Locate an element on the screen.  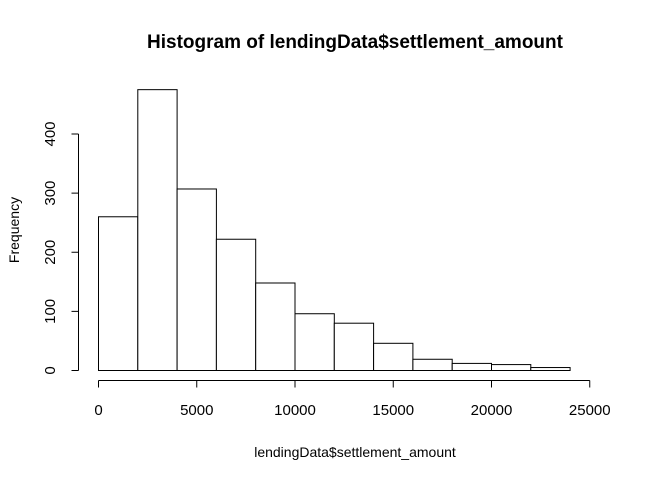
y-axis: 0 100 200 300 400 is located at coordinates (60, 248).